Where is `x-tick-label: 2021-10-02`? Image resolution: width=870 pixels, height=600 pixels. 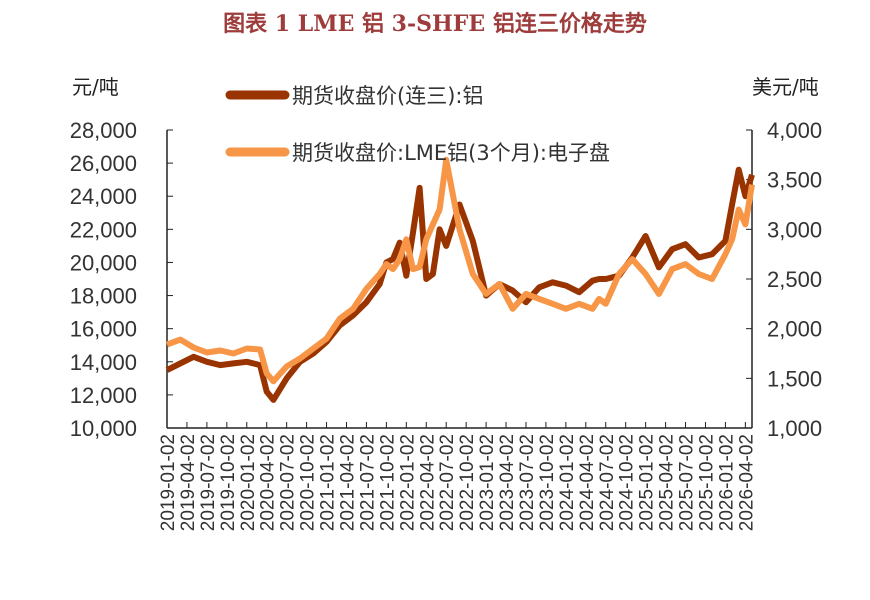 x-tick-label: 2021-10-02 is located at coordinates (387, 482).